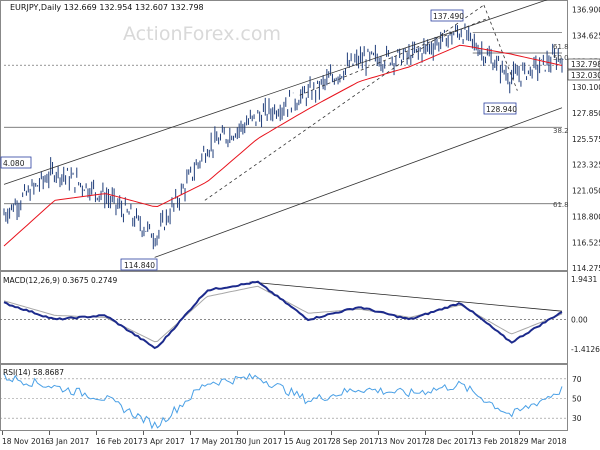 The width and height of the screenshot is (600, 450). Describe the element at coordinates (586, 113) in the screenshot. I see `price-tick-label: 127.850` at that location.